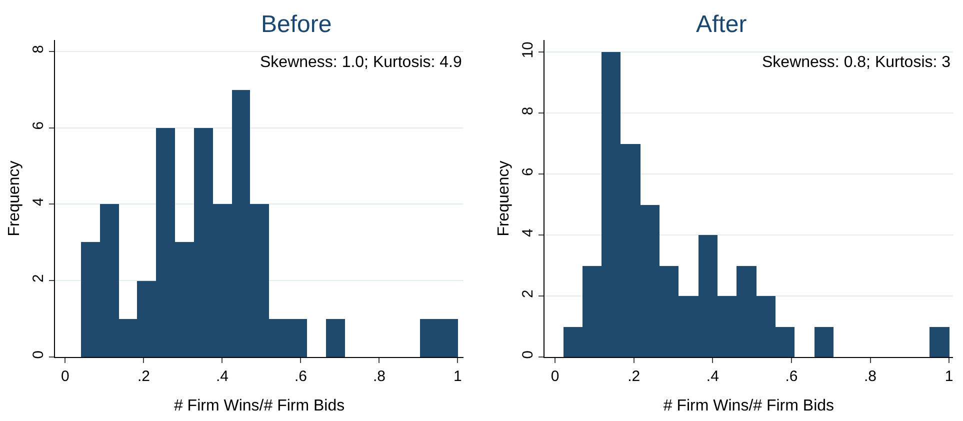 The image size is (963, 421). What do you see at coordinates (721, 24) in the screenshot?
I see `chart-title: After` at bounding box center [721, 24].